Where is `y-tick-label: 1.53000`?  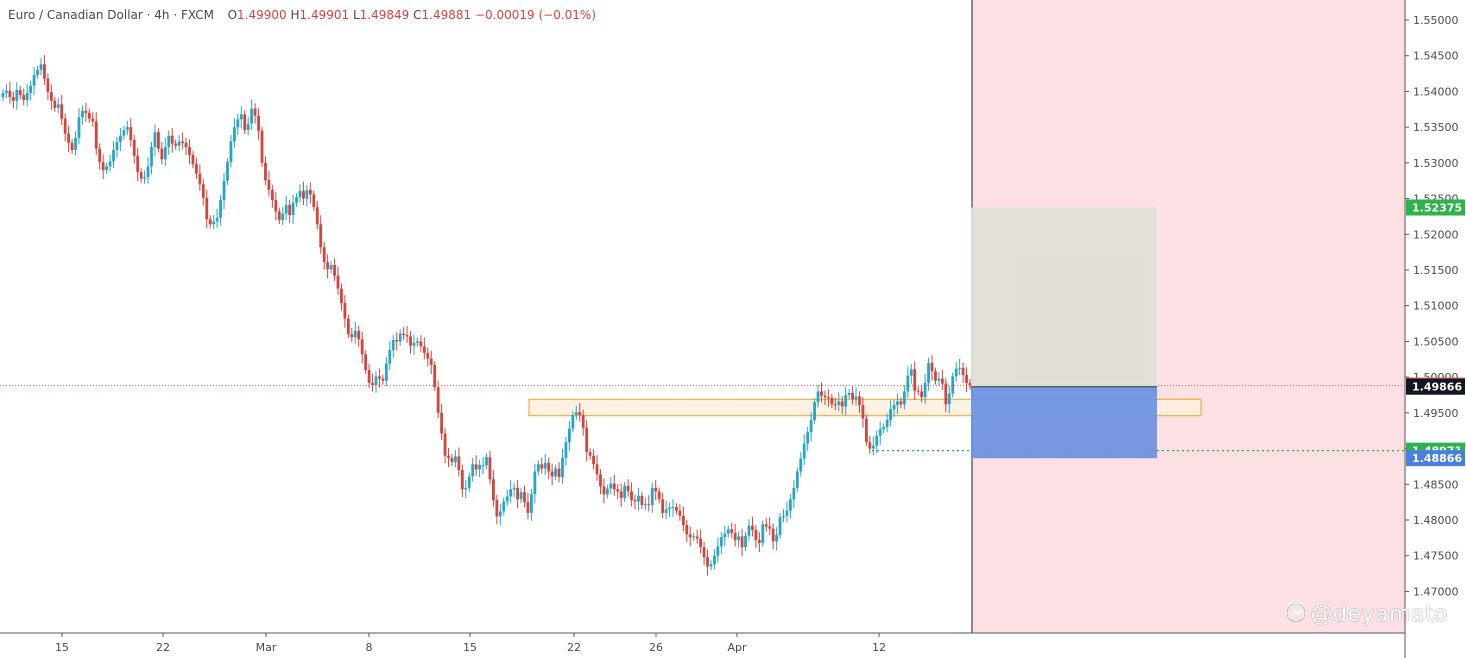
y-tick-label: 1.53000 is located at coordinates (1436, 163).